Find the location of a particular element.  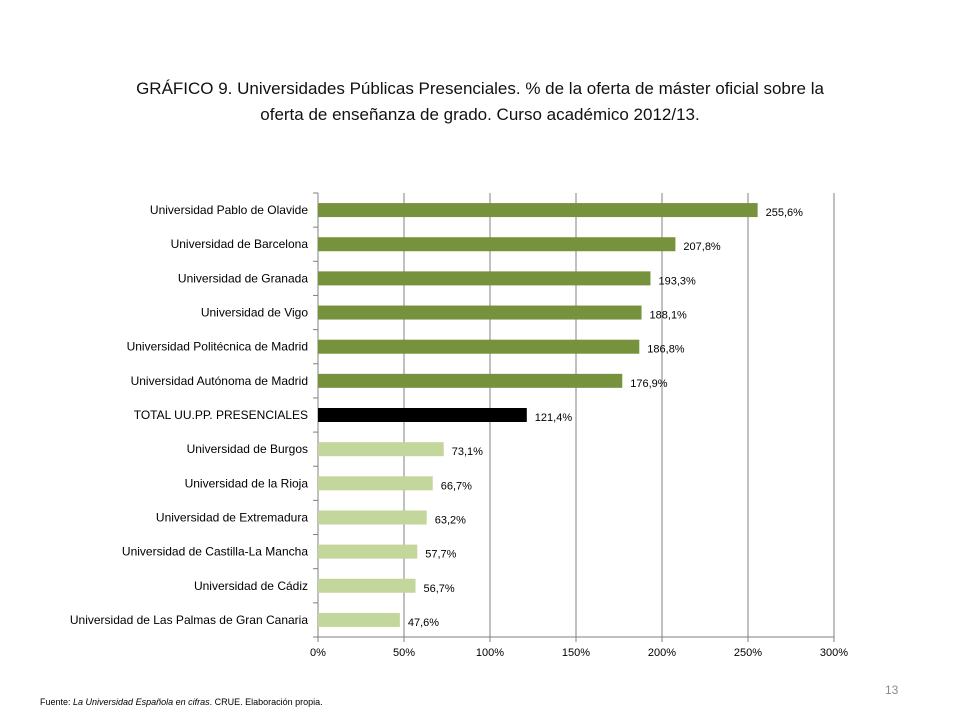

category-label: Universidad Politécnica de Madrid is located at coordinates (217, 347).